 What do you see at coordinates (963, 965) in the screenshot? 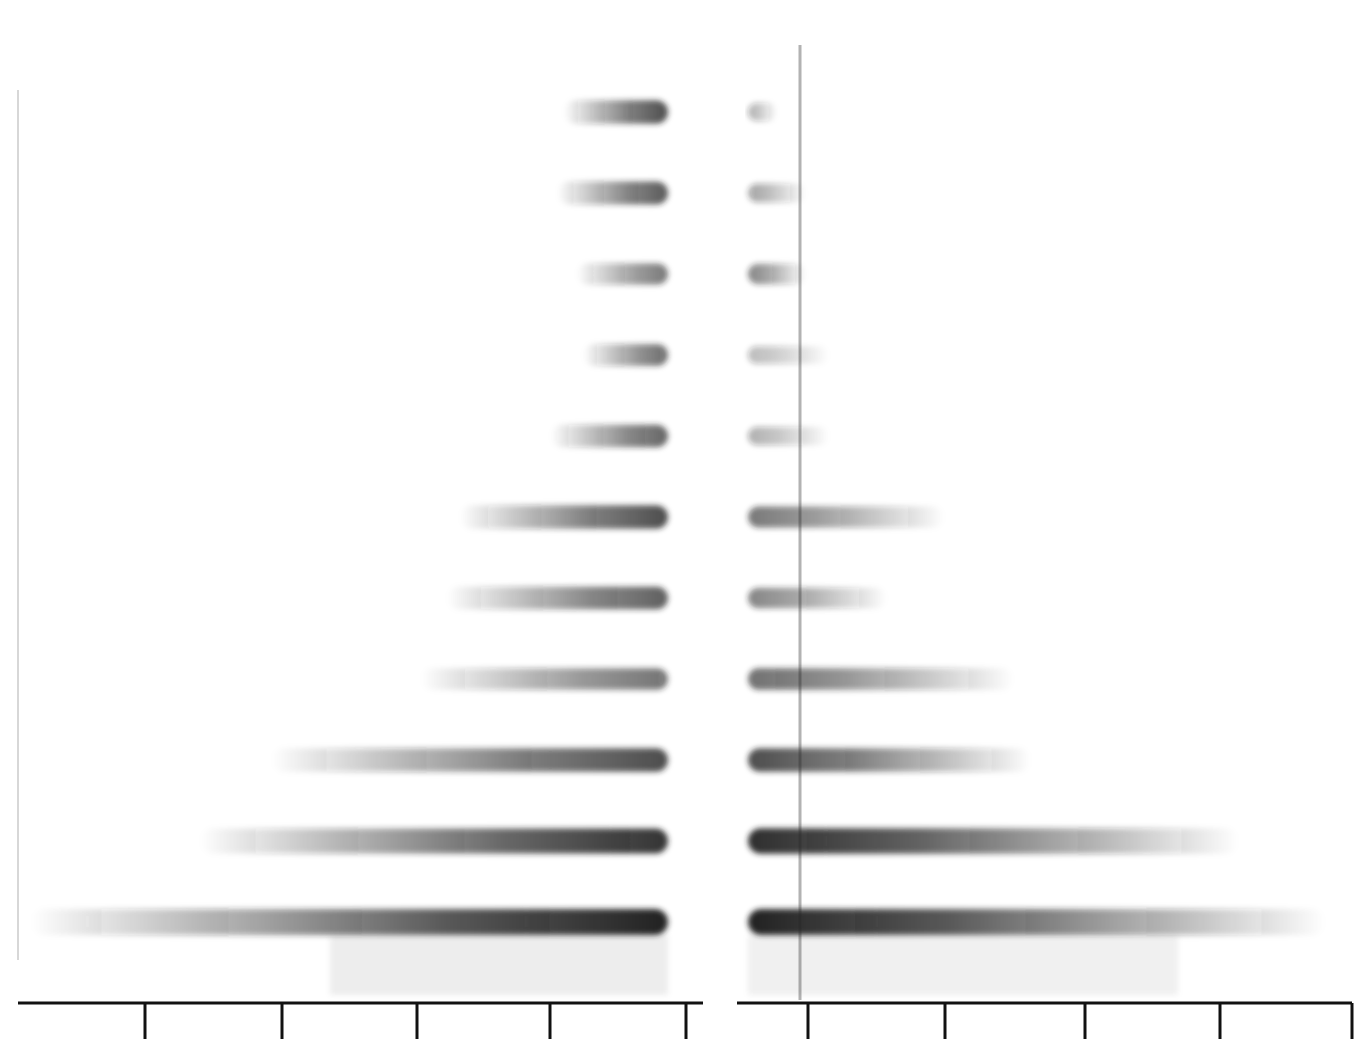
I see `right-lower-spill` at bounding box center [963, 965].